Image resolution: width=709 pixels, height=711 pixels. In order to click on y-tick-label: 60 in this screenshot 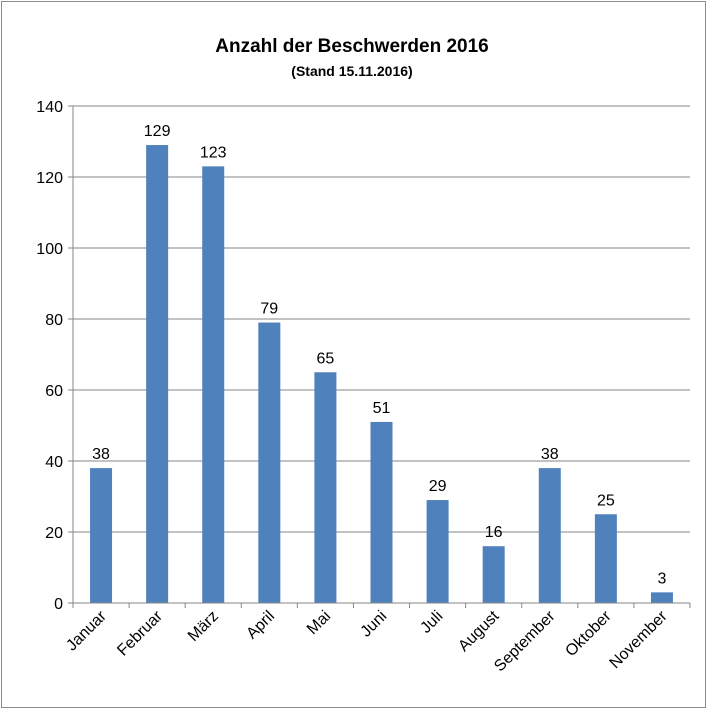, I will do `click(54, 391)`.